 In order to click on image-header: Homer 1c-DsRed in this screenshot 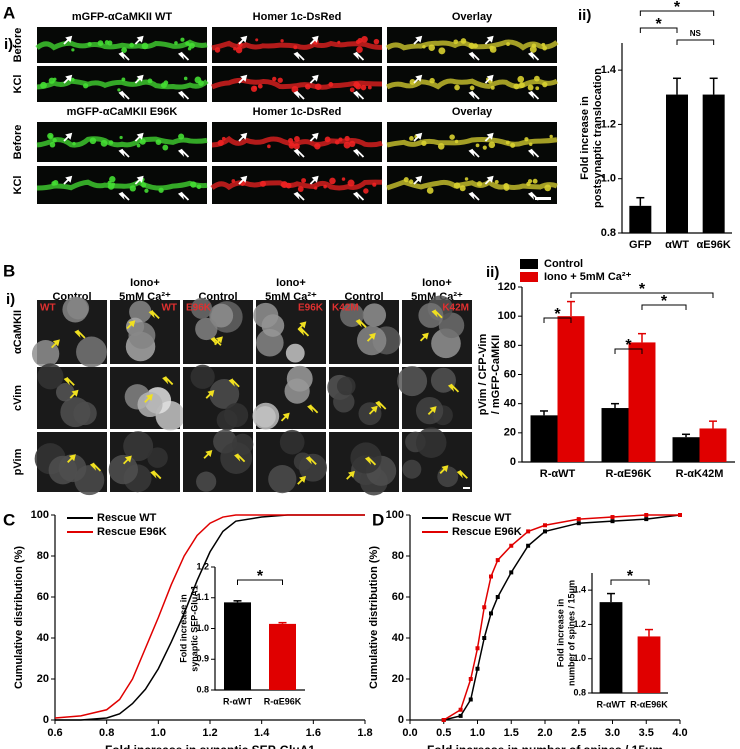, I will do `click(297, 112)`.